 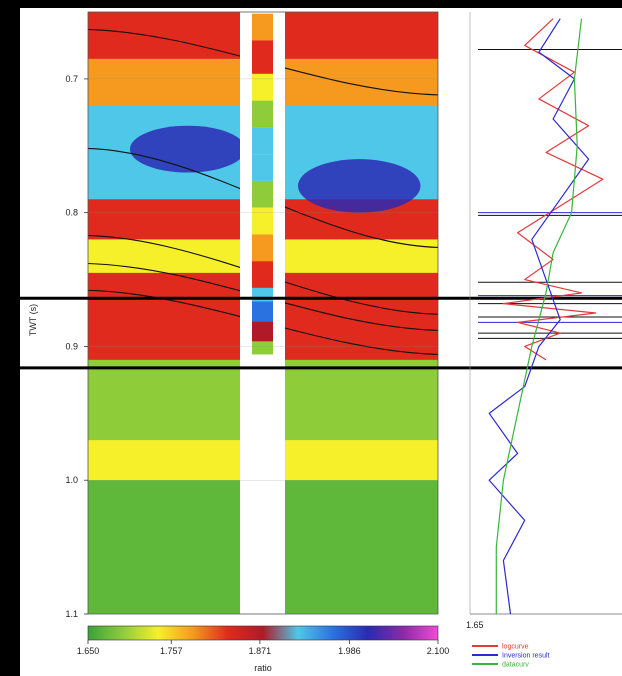 I want to click on well-column, so click(x=262, y=184).